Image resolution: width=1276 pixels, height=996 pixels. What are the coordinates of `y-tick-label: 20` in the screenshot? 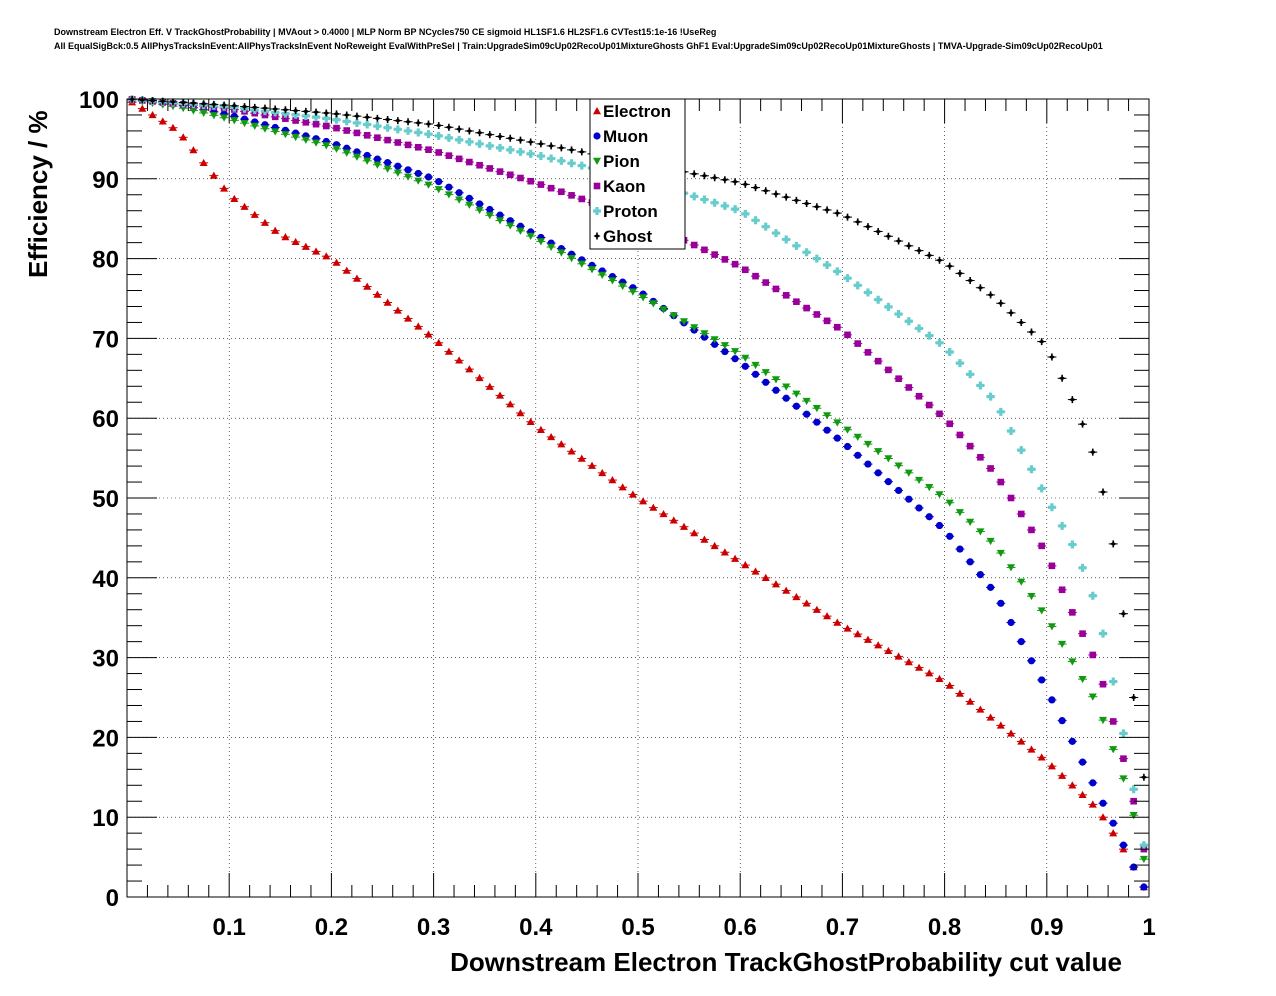 It's located at (105, 738).